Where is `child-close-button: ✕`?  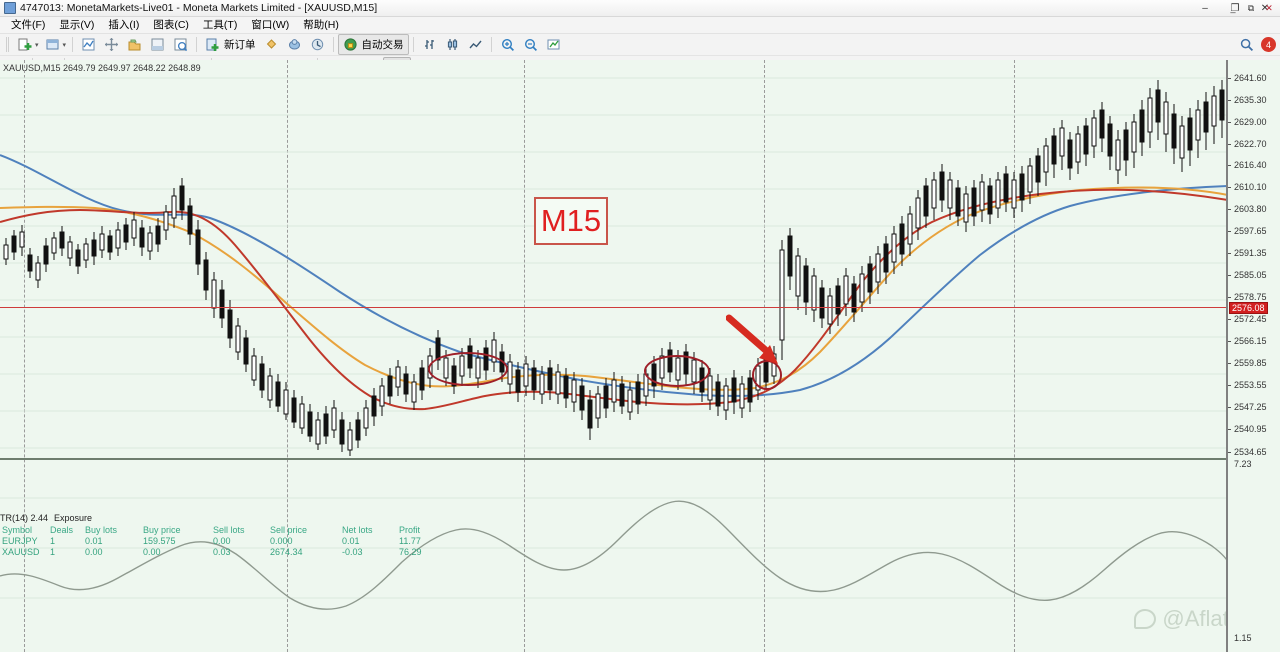
child-close-button: ✕ is located at coordinates (1269, 7).